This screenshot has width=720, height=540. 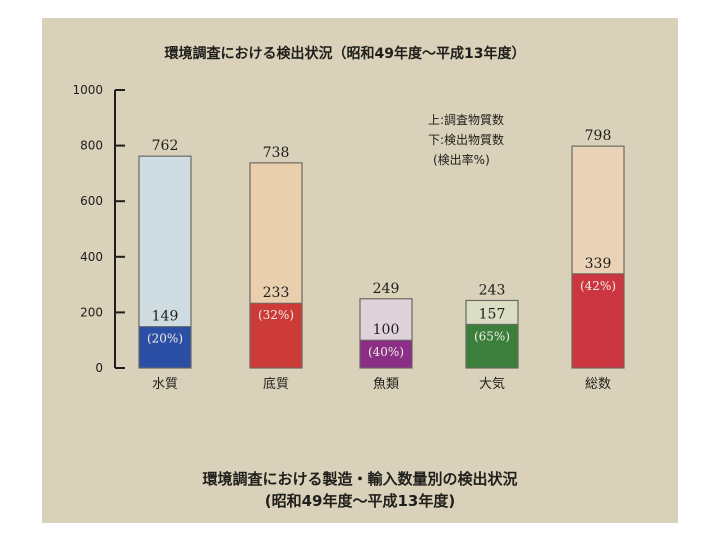 What do you see at coordinates (276, 153) in the screenshot?
I see `value-label-upper: 738` at bounding box center [276, 153].